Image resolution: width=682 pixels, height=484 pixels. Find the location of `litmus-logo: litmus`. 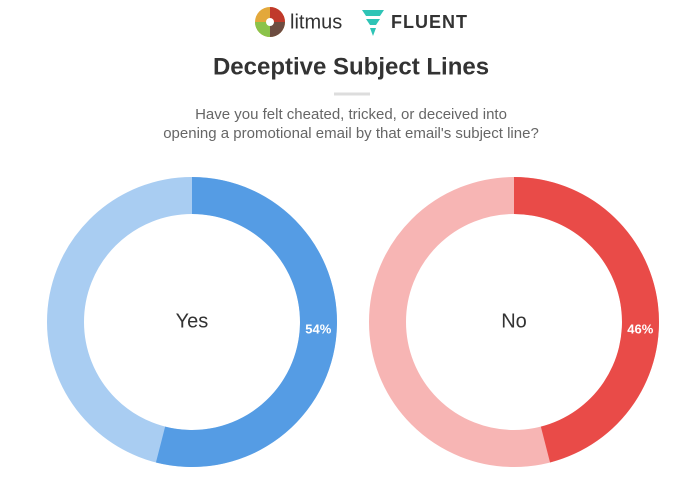

litmus-logo: litmus is located at coordinates (298, 22).